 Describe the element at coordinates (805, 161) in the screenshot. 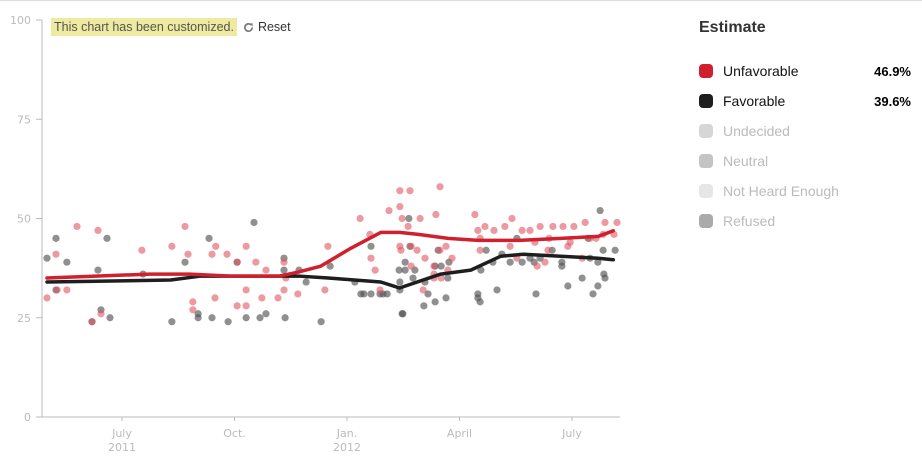

I see `legend-item-neutral: Neutral` at that location.